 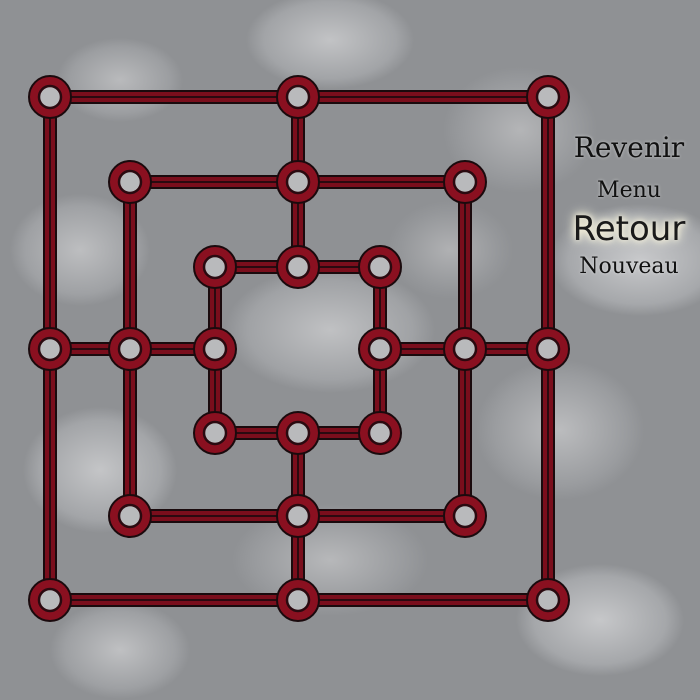 I want to click on board-point-e4, so click(x=380, y=349).